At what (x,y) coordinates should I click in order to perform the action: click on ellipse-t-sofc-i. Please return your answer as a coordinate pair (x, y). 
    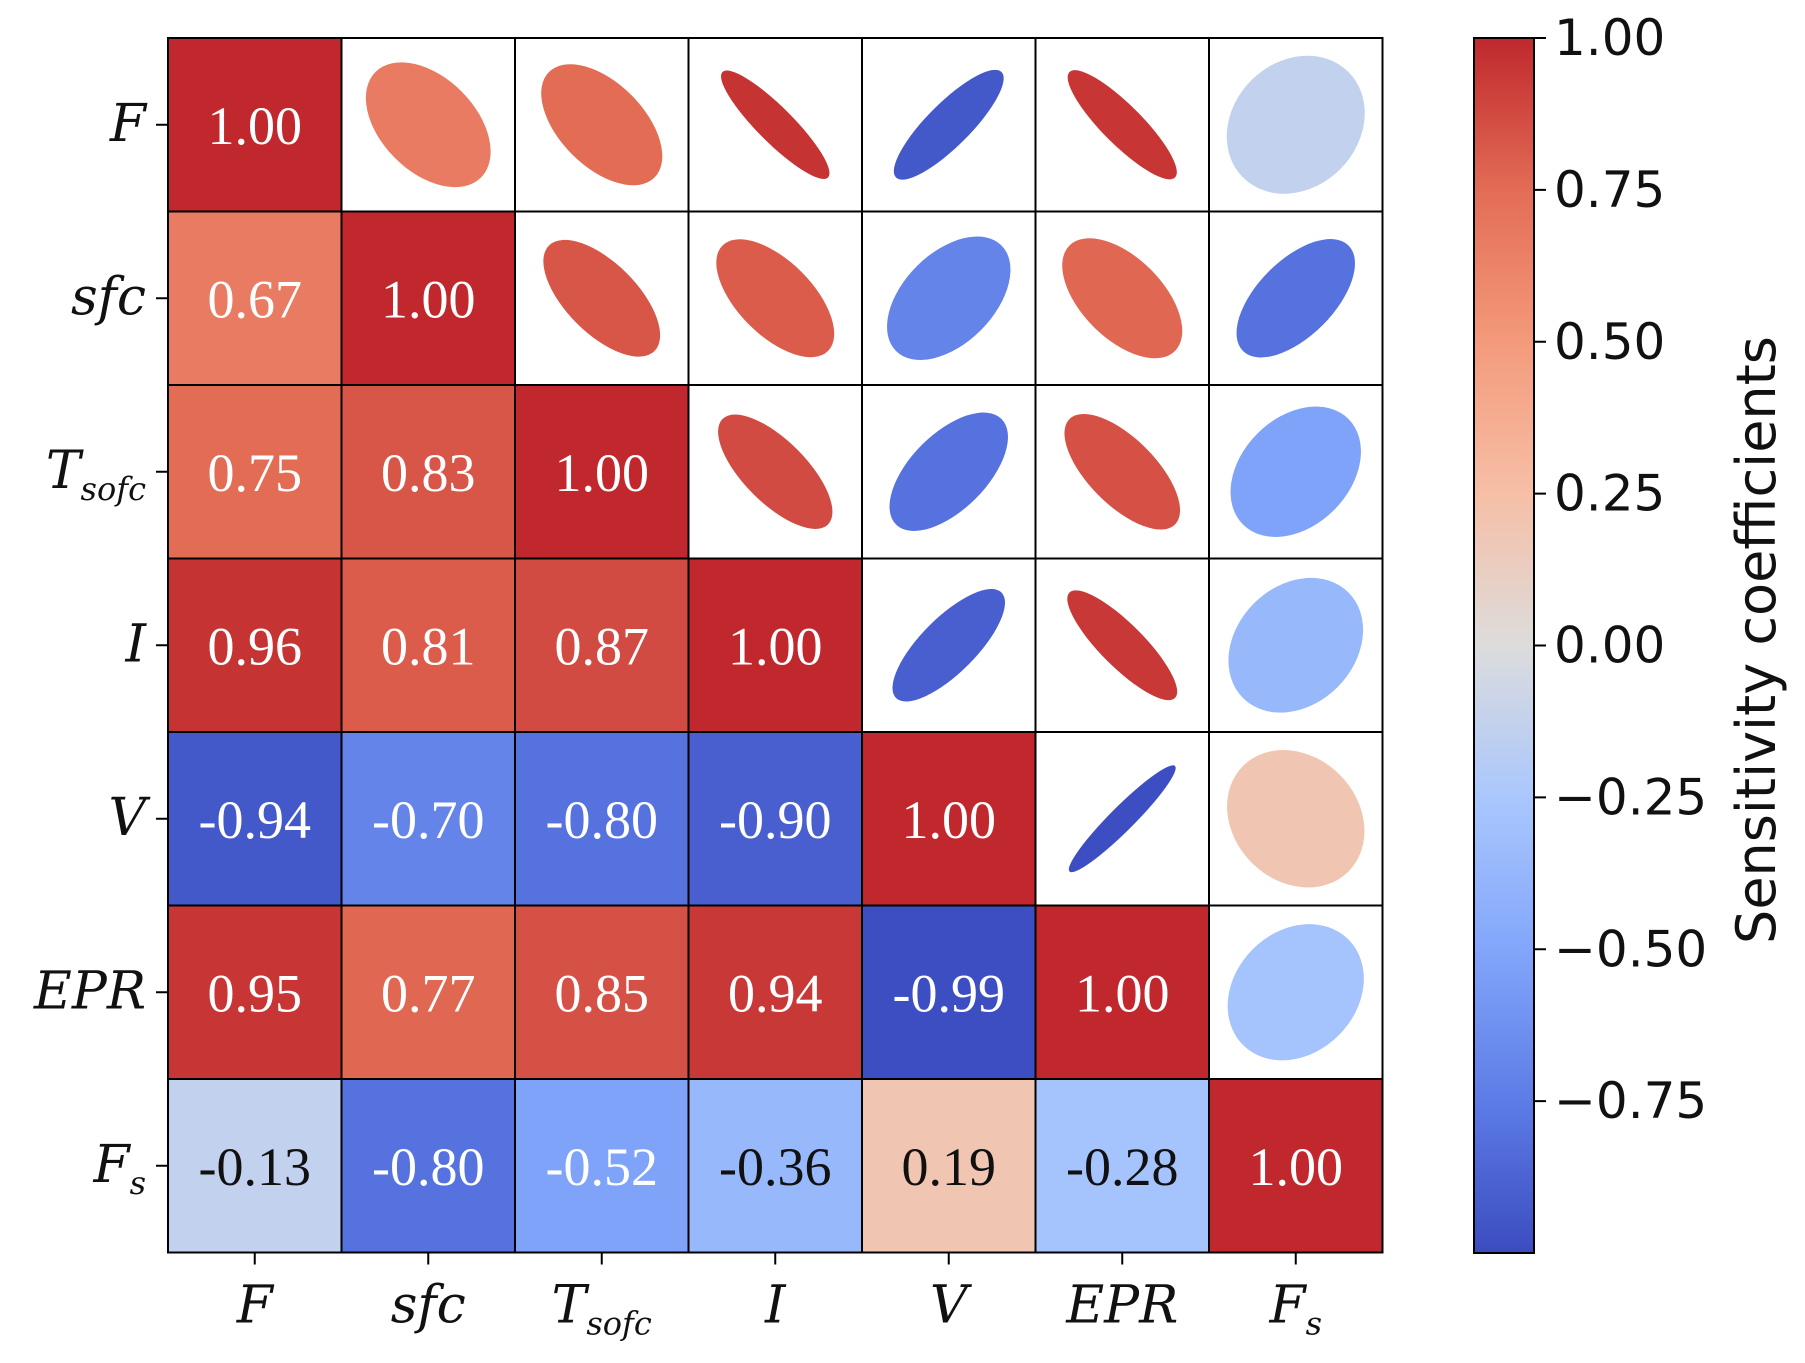
    Looking at the image, I should click on (775, 471).